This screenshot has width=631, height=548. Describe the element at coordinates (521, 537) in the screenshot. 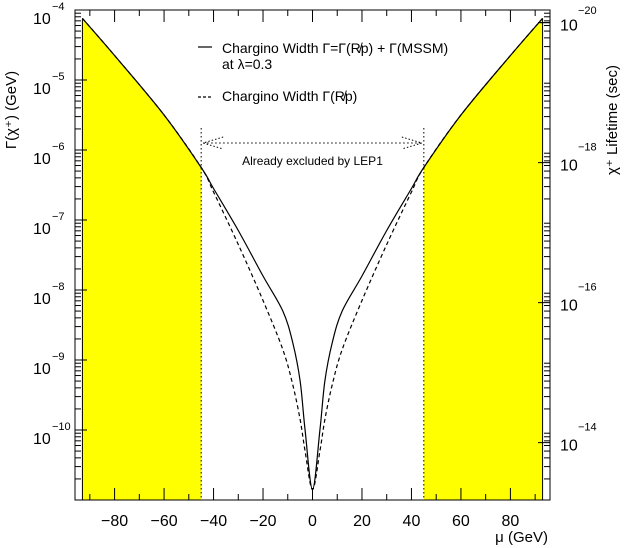

I see `x-axis-title: μ (GeV)` at that location.